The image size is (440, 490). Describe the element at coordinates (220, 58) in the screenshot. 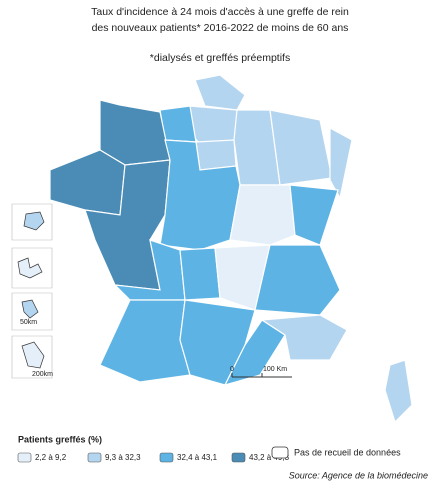

I see `subtitle: *dialysés et greffés préemptifs` at that location.